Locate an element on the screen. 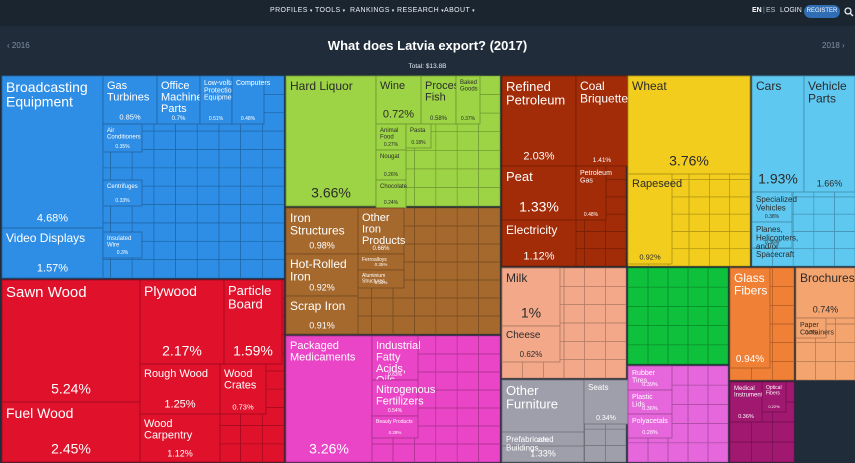  treemap-tile: Centrifuges 0.33% is located at coordinates (122, 193).